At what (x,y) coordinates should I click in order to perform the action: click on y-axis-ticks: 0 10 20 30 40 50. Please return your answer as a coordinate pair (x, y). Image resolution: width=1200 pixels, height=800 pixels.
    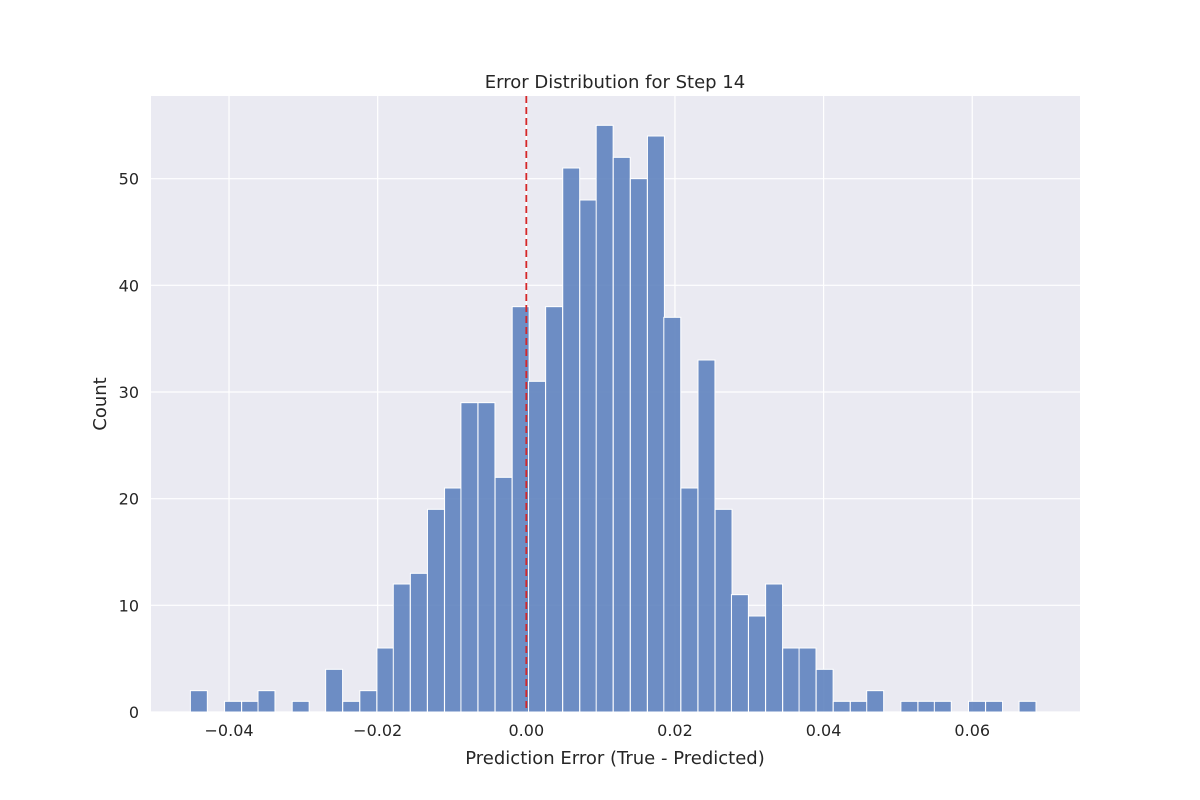
    Looking at the image, I should click on (129, 446).